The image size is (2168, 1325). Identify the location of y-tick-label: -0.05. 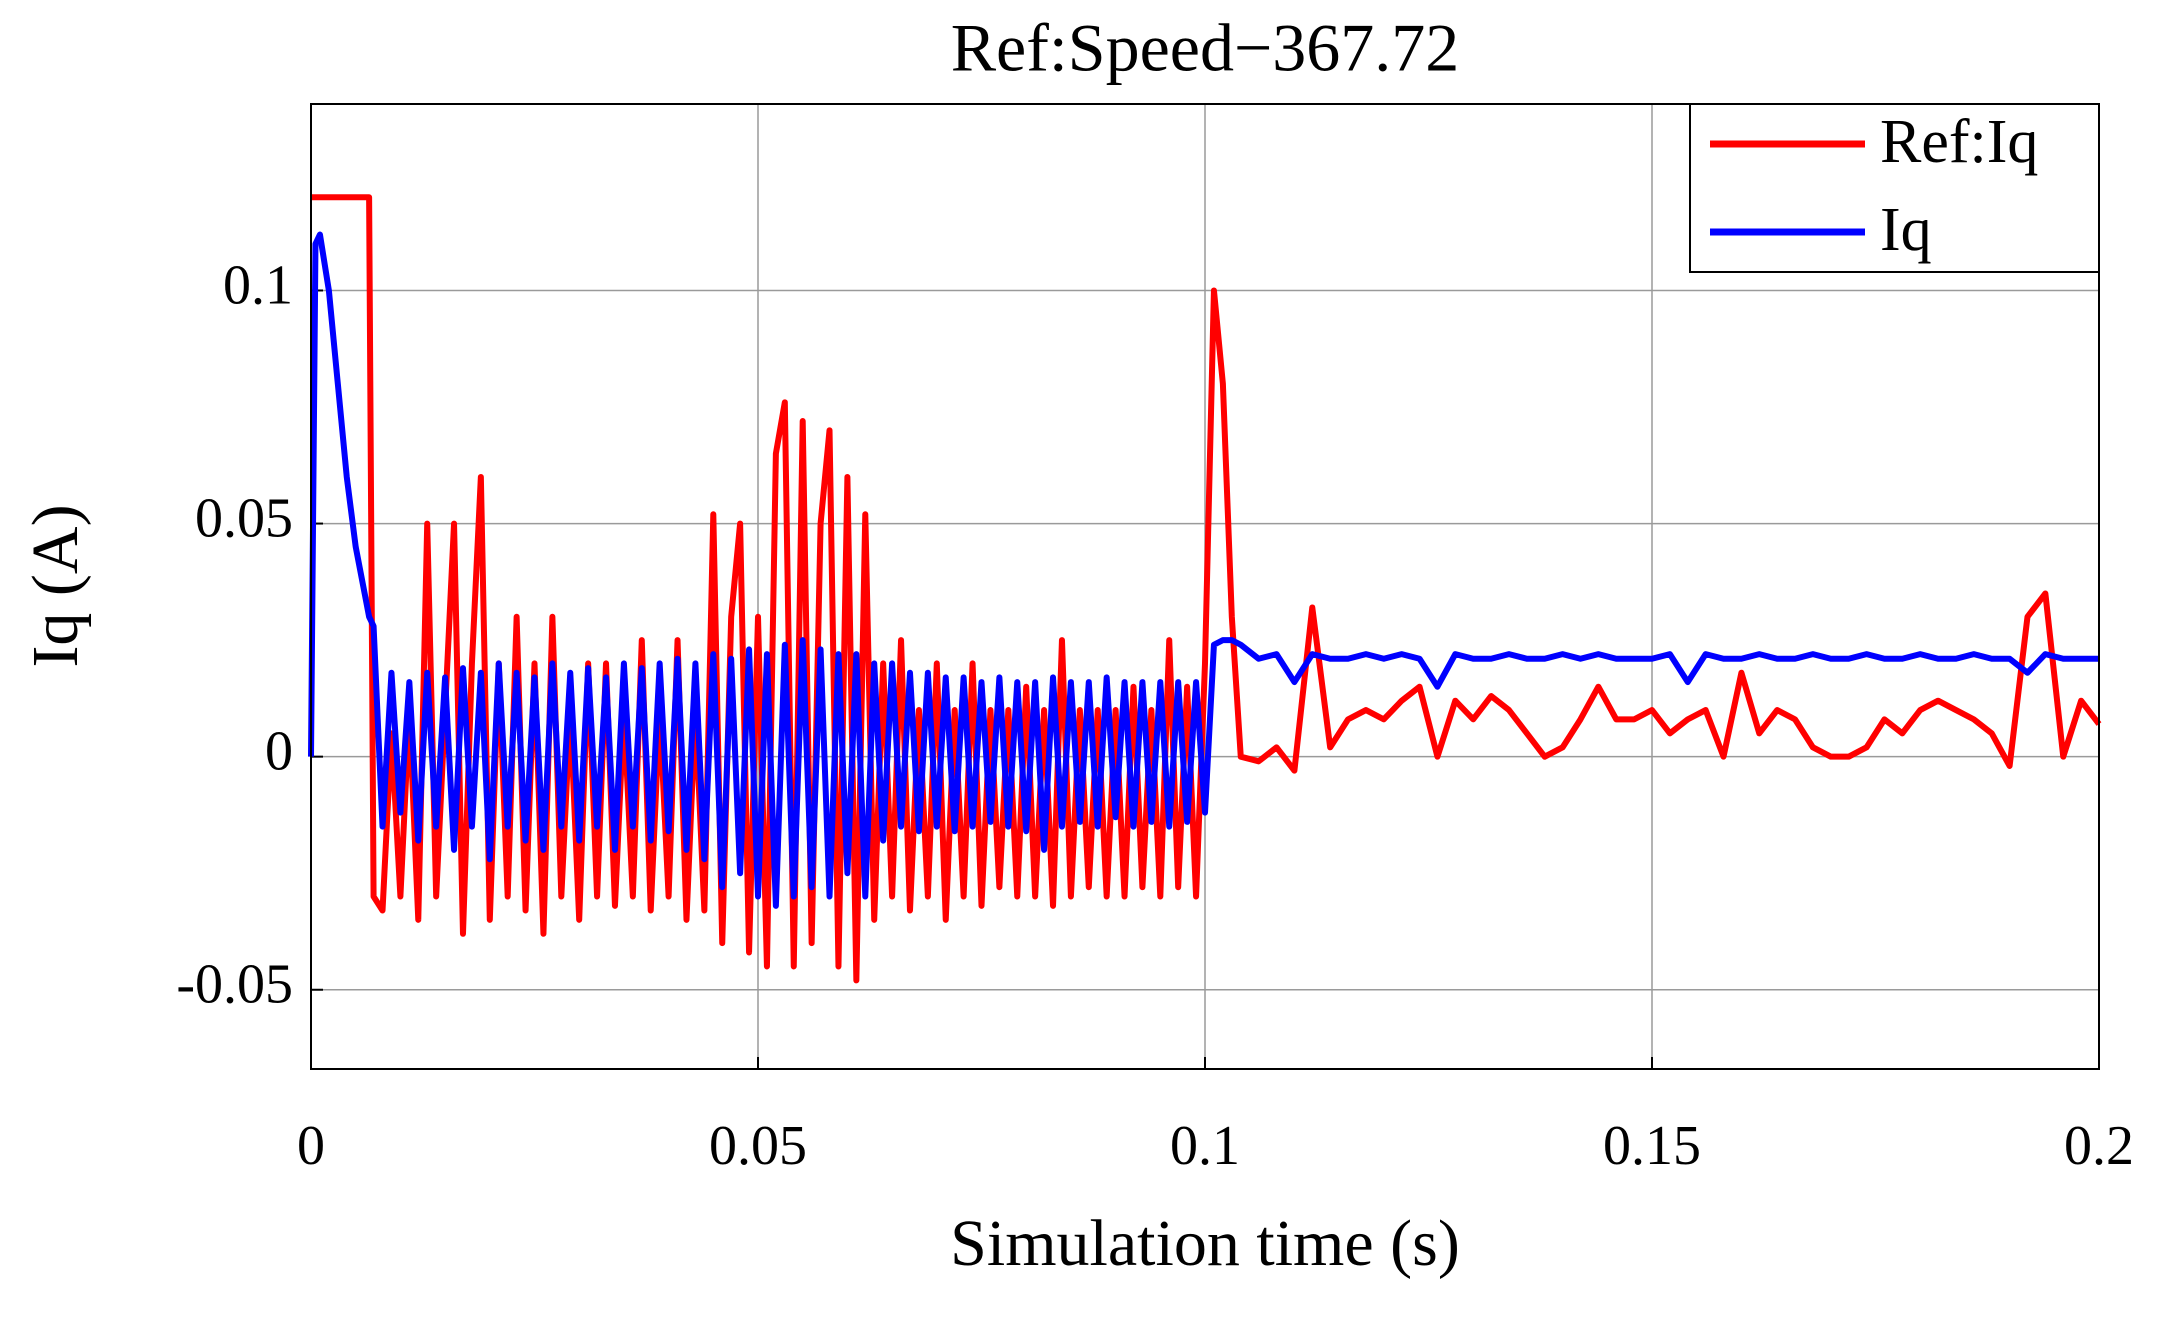
(234, 985).